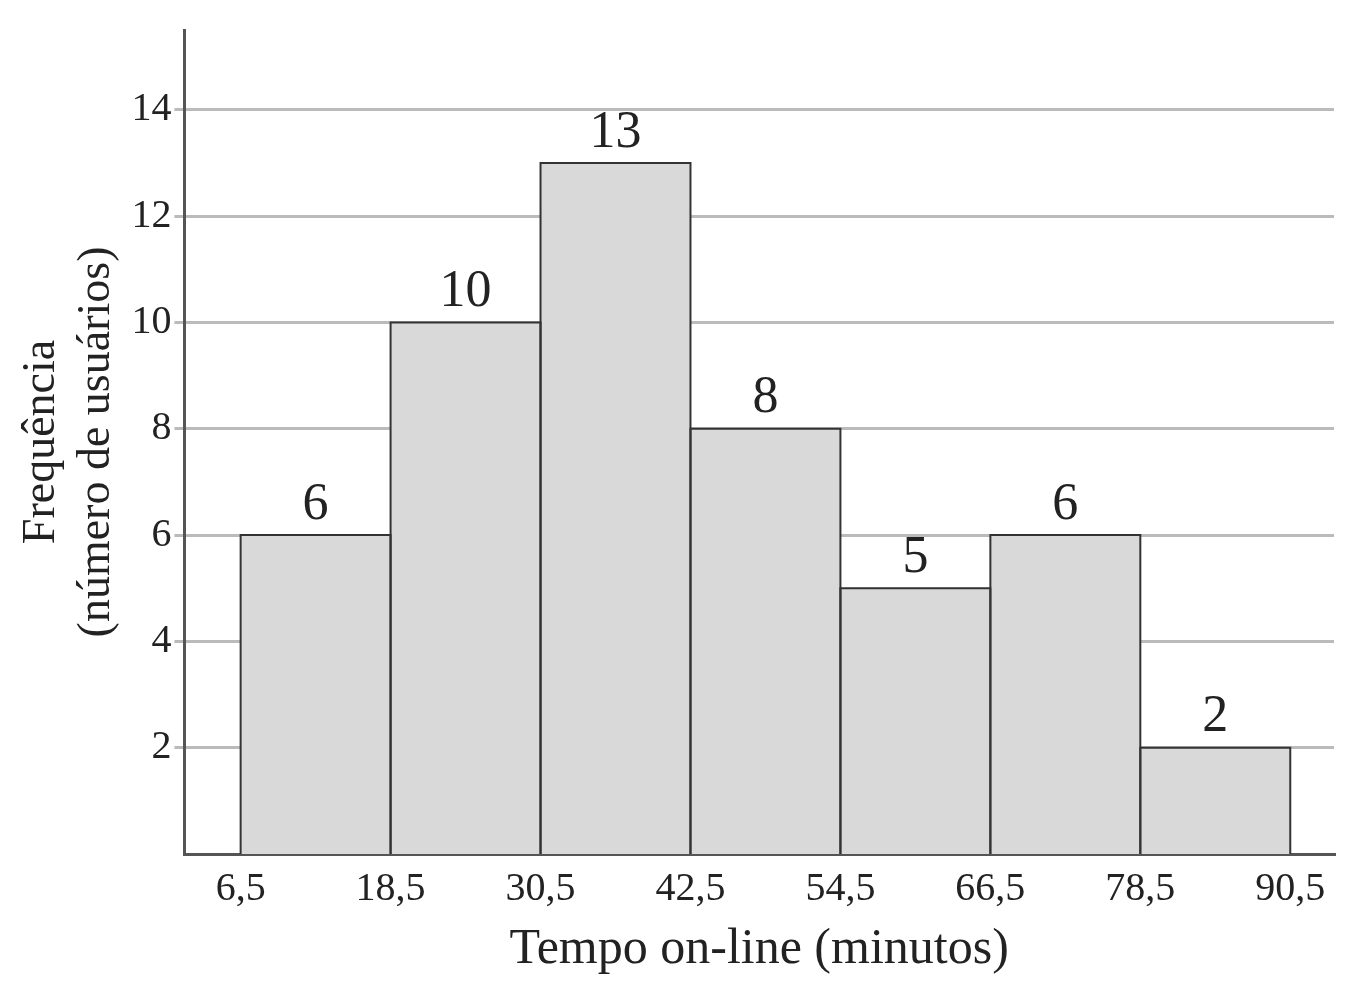  Describe the element at coordinates (390, 886) in the screenshot. I see `x-tick-label: 18,5` at that location.